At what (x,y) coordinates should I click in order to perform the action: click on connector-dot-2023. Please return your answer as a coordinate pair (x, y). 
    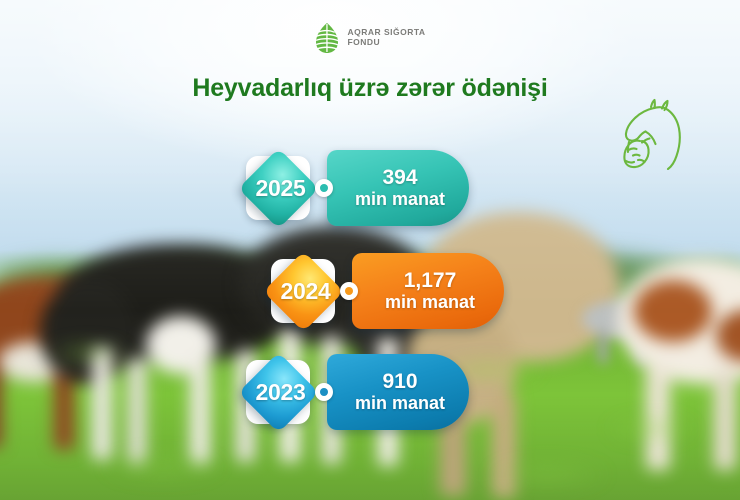
    Looking at the image, I should click on (324, 392).